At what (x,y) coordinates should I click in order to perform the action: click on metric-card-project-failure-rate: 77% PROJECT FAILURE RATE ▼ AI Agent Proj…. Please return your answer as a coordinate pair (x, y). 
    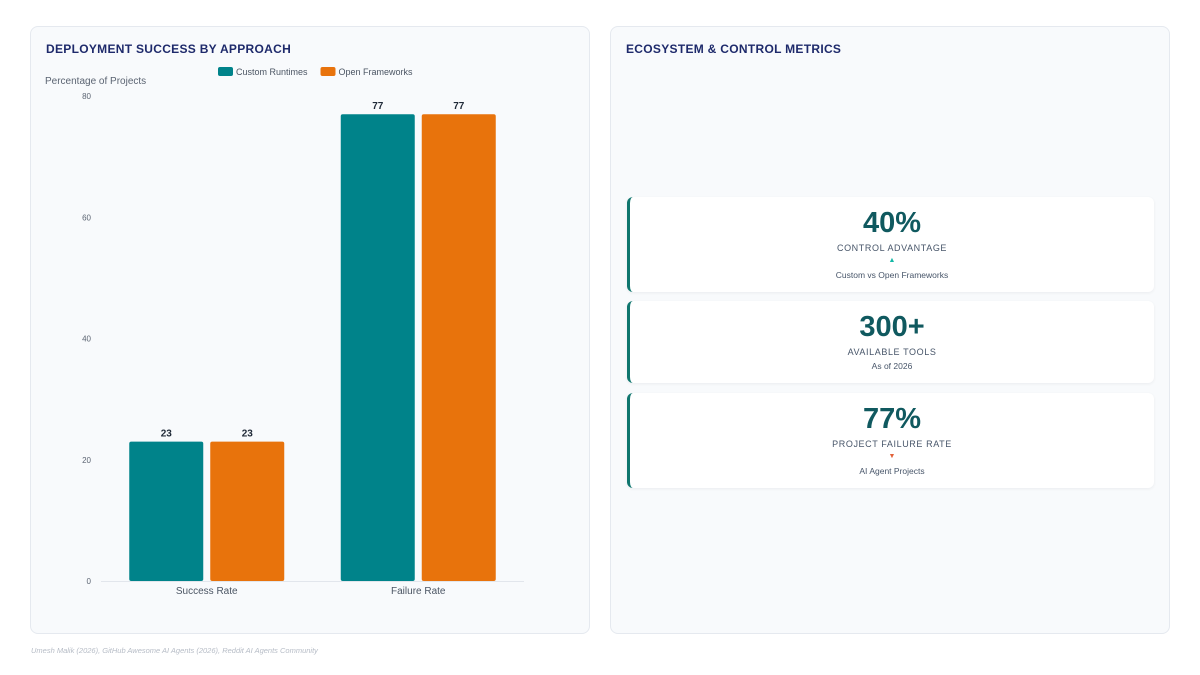
    Looking at the image, I should click on (890, 440).